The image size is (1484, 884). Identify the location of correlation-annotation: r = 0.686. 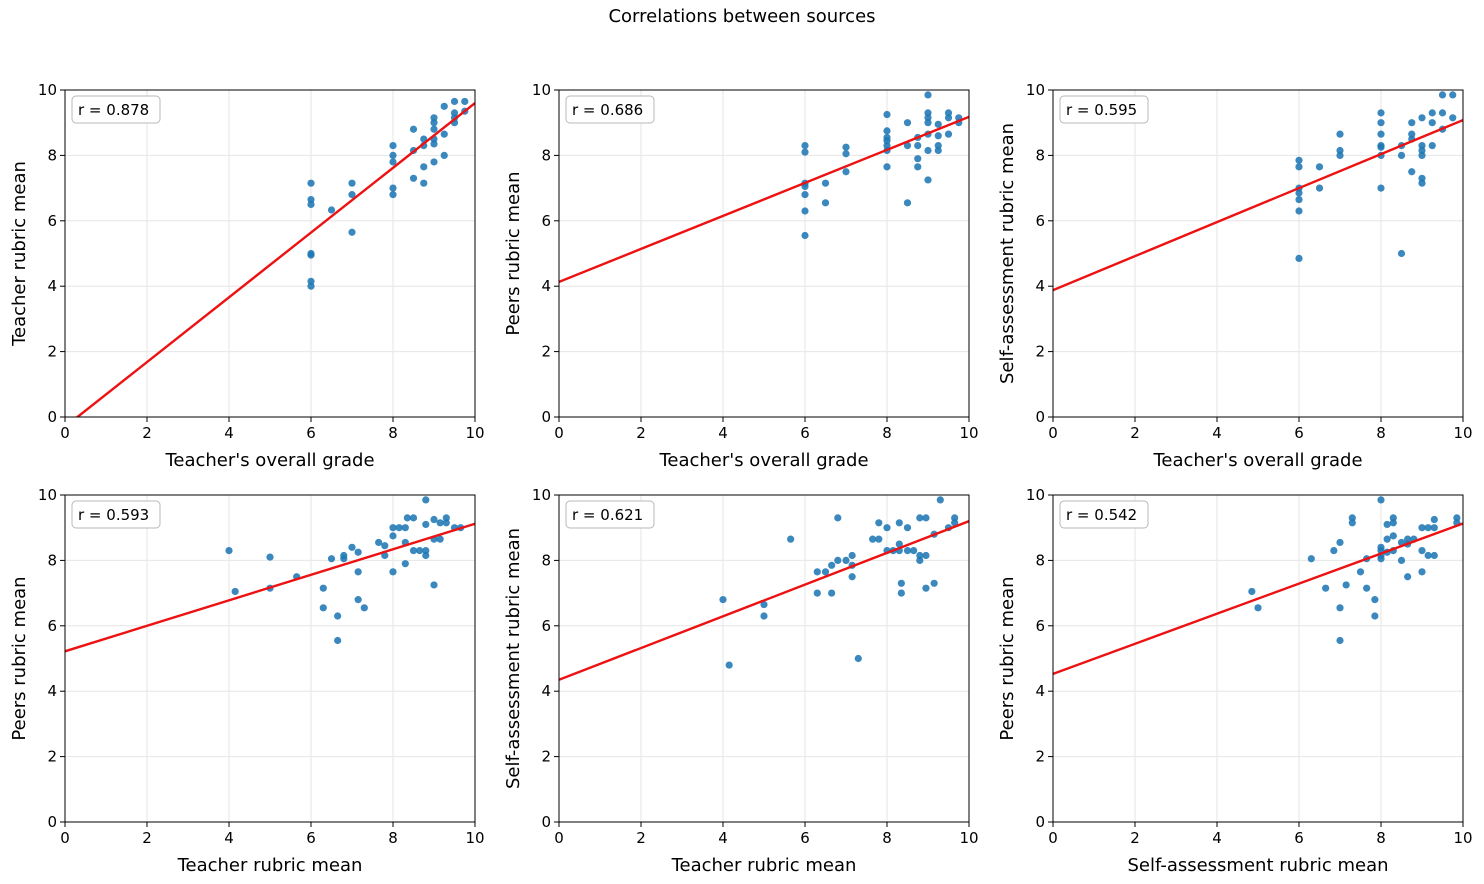
(607, 110).